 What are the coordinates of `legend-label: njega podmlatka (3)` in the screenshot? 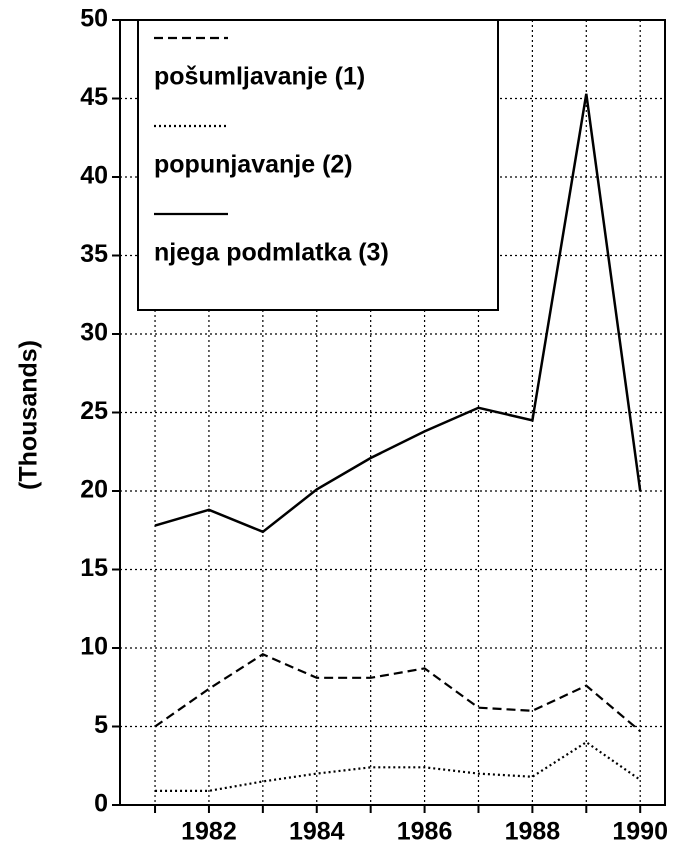 It's located at (271, 253).